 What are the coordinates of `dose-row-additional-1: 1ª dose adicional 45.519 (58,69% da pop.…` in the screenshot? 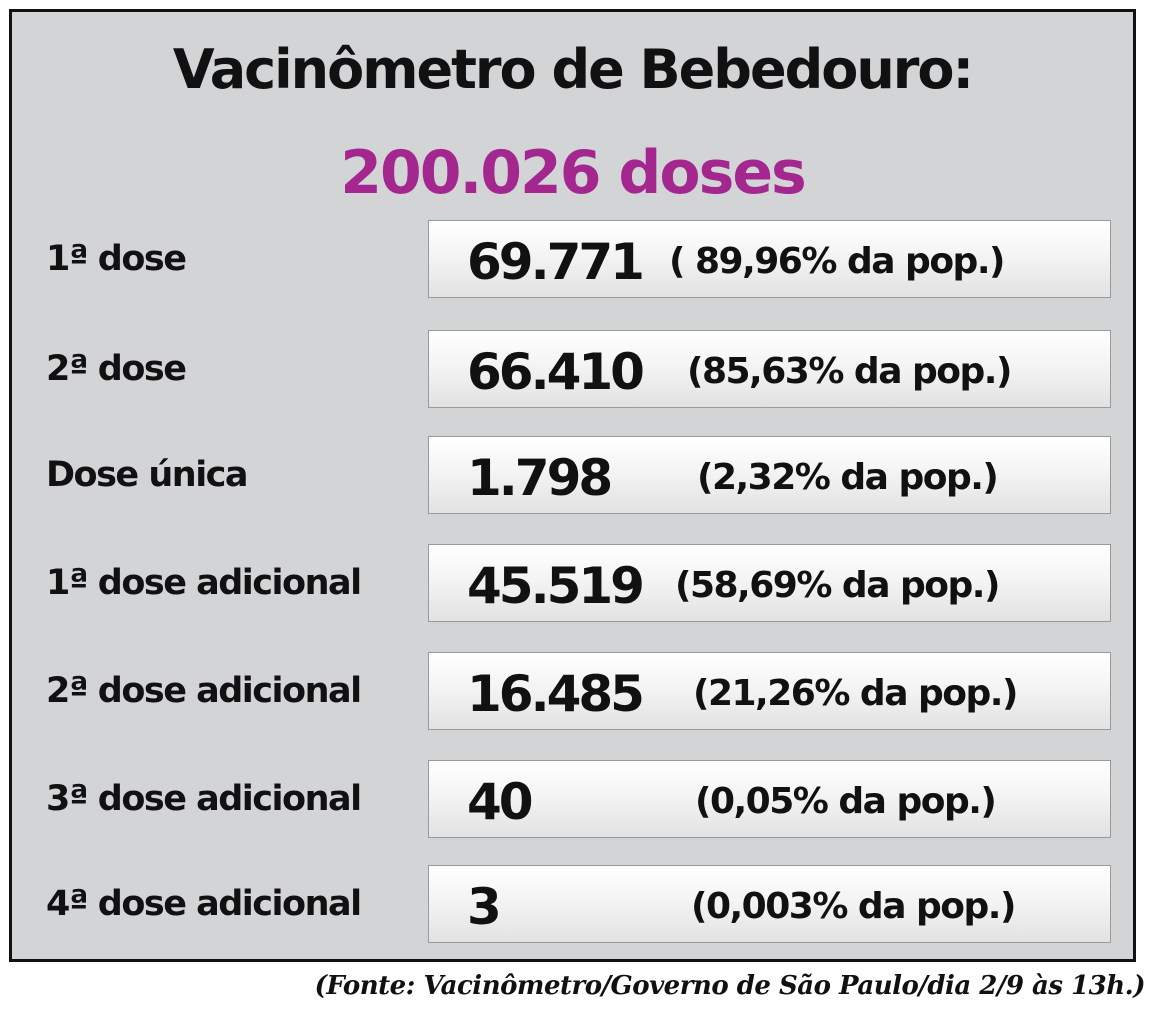 It's located at (572, 583).